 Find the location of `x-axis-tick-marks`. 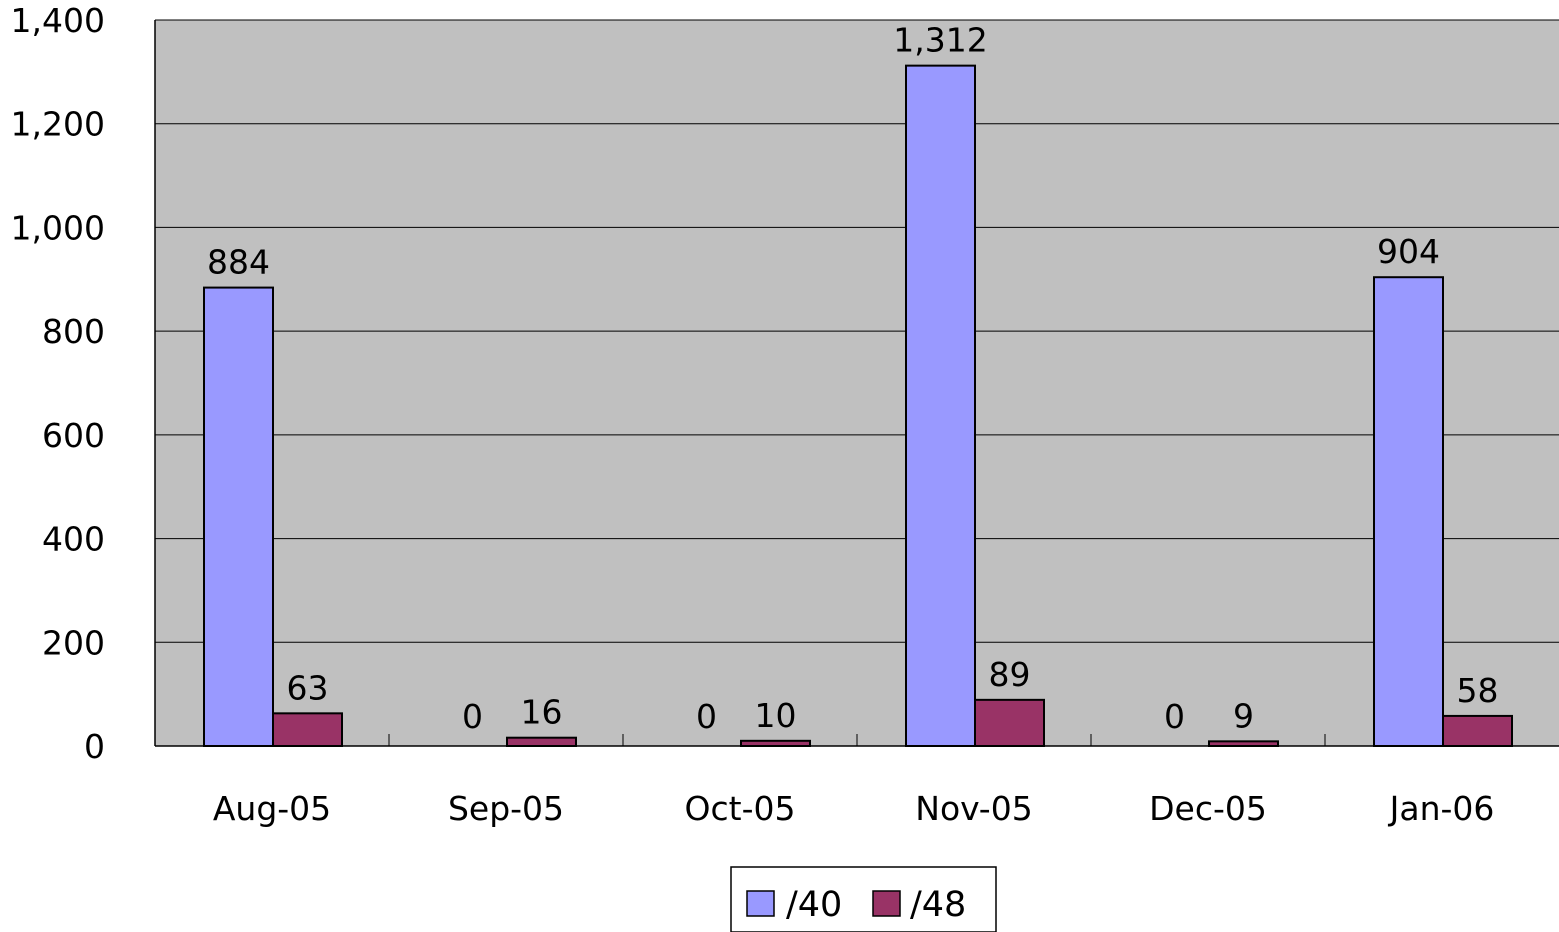

x-axis-tick-marks is located at coordinates (857, 740).